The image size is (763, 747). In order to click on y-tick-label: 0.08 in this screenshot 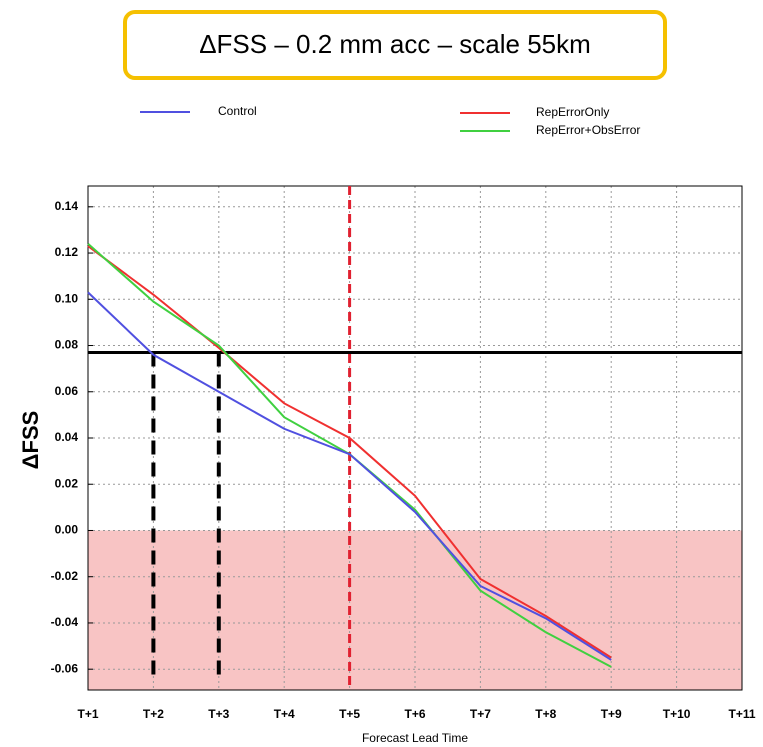, I will do `click(67, 345)`.